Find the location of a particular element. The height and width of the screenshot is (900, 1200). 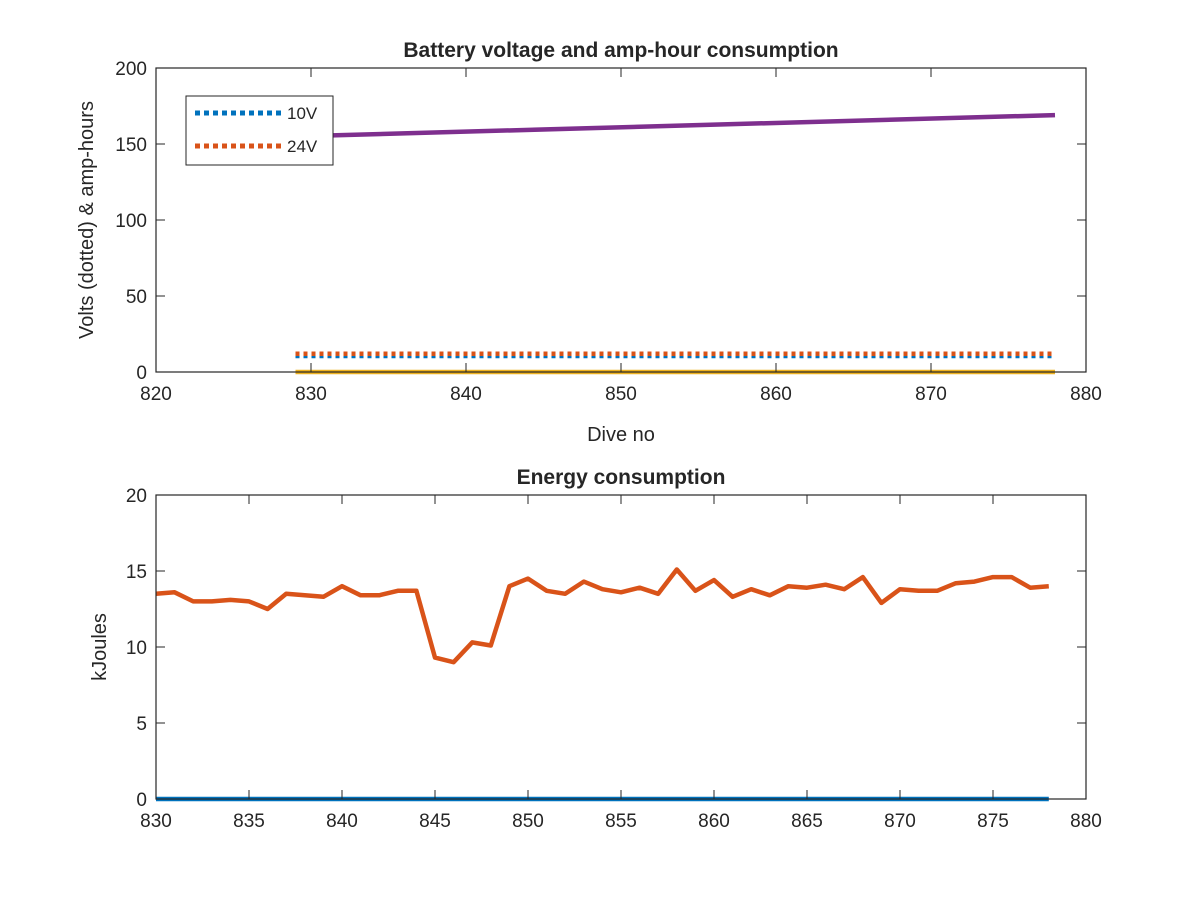

legend-label-10v: 10V is located at coordinates (302, 113).